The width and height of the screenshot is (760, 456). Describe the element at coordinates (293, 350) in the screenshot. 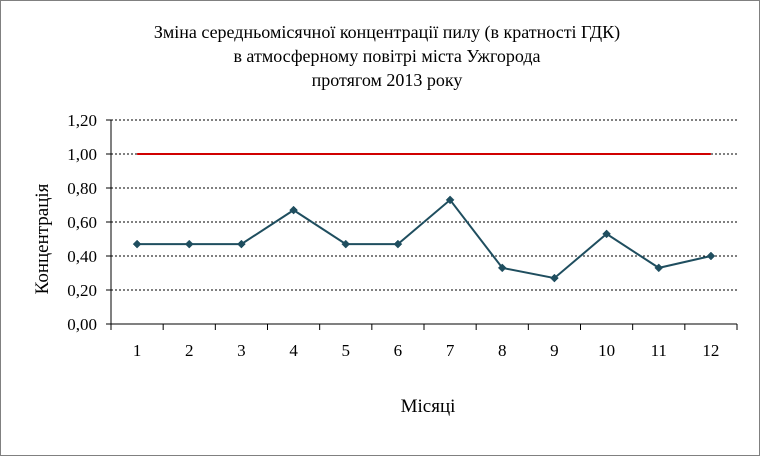

I see `x-tick-label: 4` at that location.